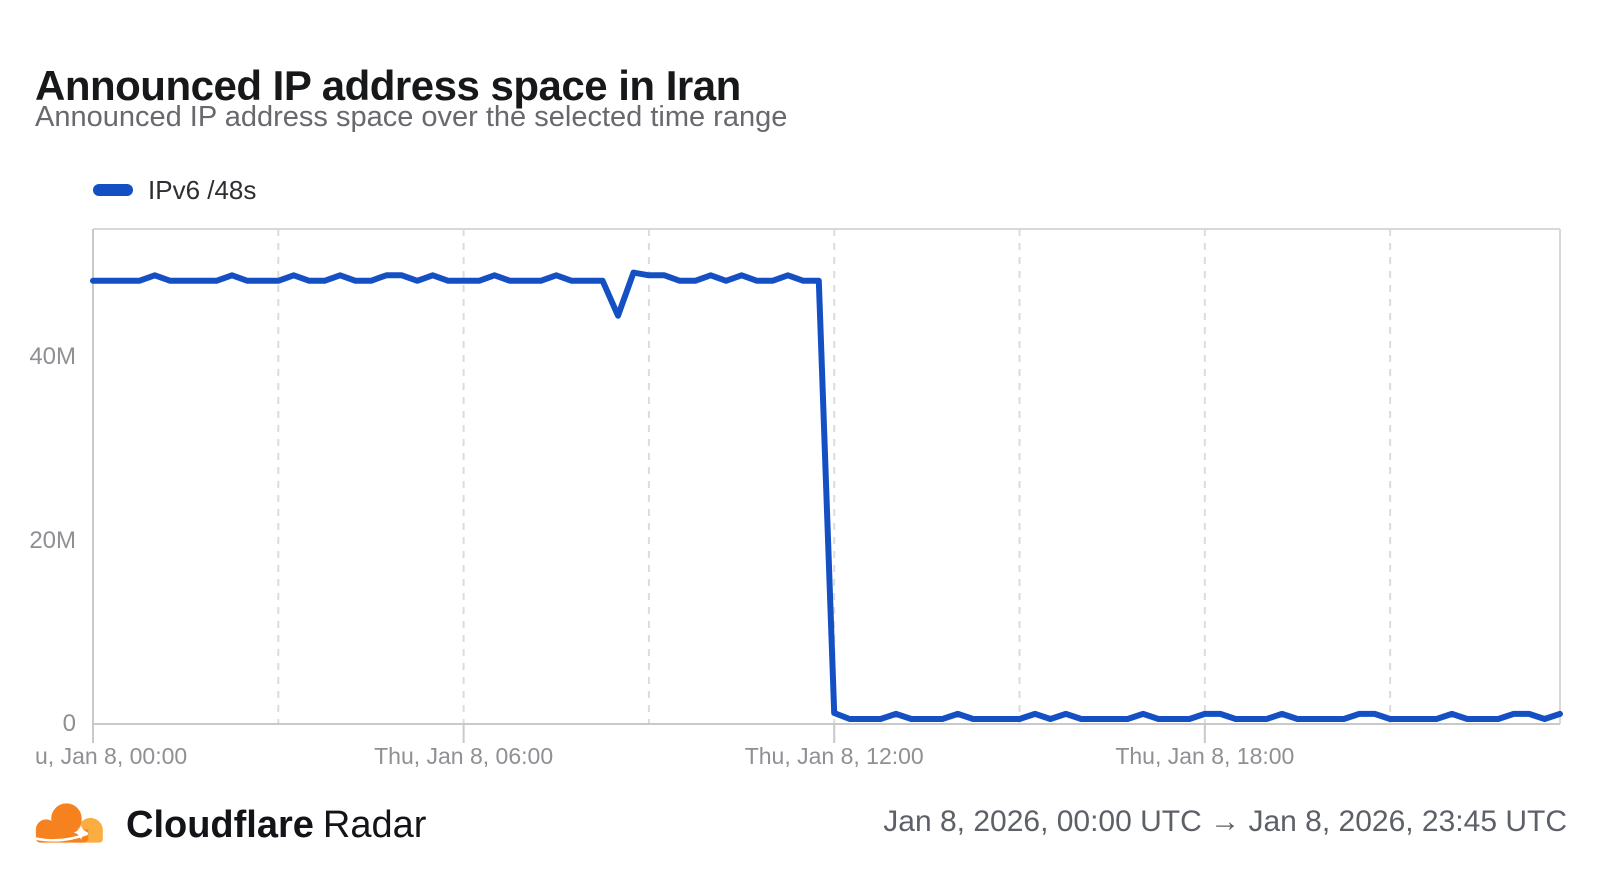 The width and height of the screenshot is (1600, 876). What do you see at coordinates (1205, 756) in the screenshot?
I see `x-tick-label: Thu, Jan 8, 18:00` at bounding box center [1205, 756].